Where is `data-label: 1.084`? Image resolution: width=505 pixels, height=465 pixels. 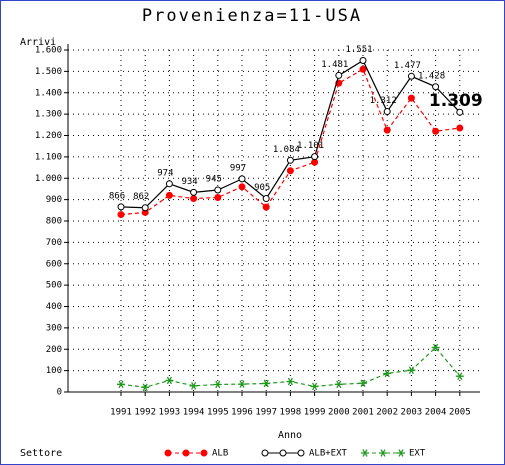 data-label: 1.084 is located at coordinates (286, 150).